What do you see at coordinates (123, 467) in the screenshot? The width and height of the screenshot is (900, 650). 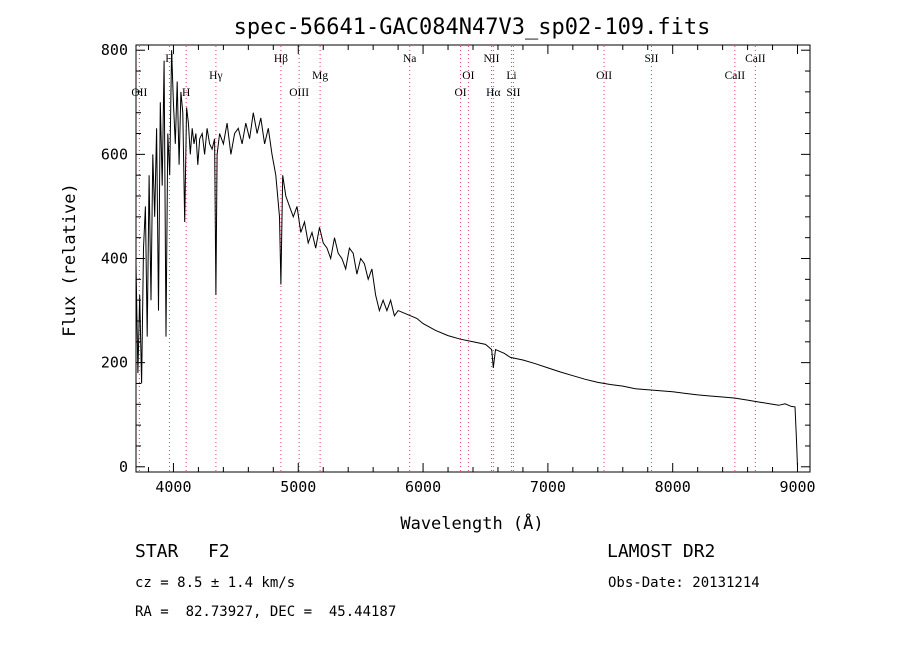 I see `y-tick-label: 0` at bounding box center [123, 467].